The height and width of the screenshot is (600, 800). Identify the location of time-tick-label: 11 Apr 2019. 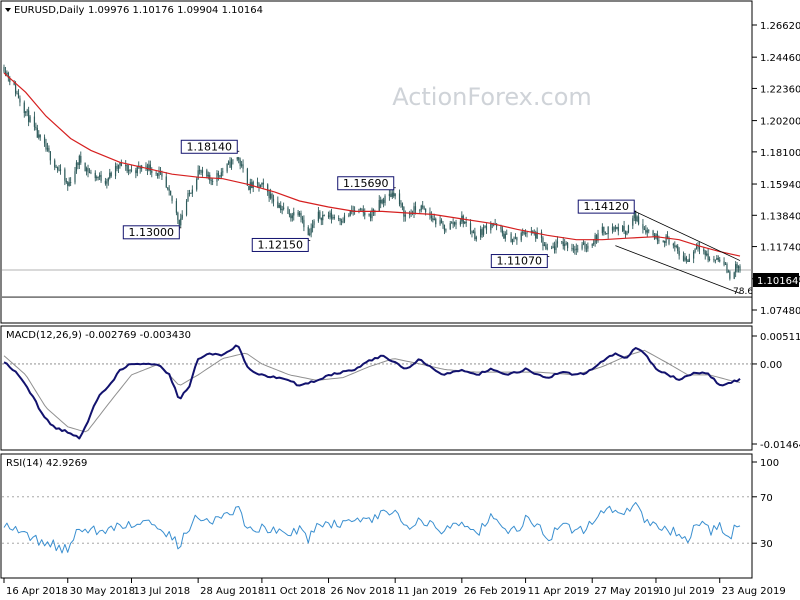
(559, 591).